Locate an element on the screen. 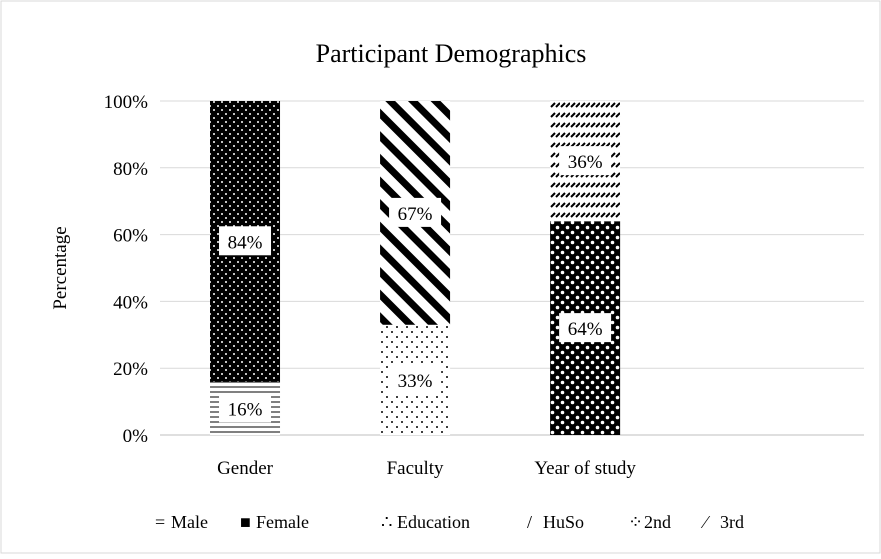 The image size is (881, 559). y-tick-labels: 0% 20% 40% 60% 80% 100% is located at coordinates (126, 269).